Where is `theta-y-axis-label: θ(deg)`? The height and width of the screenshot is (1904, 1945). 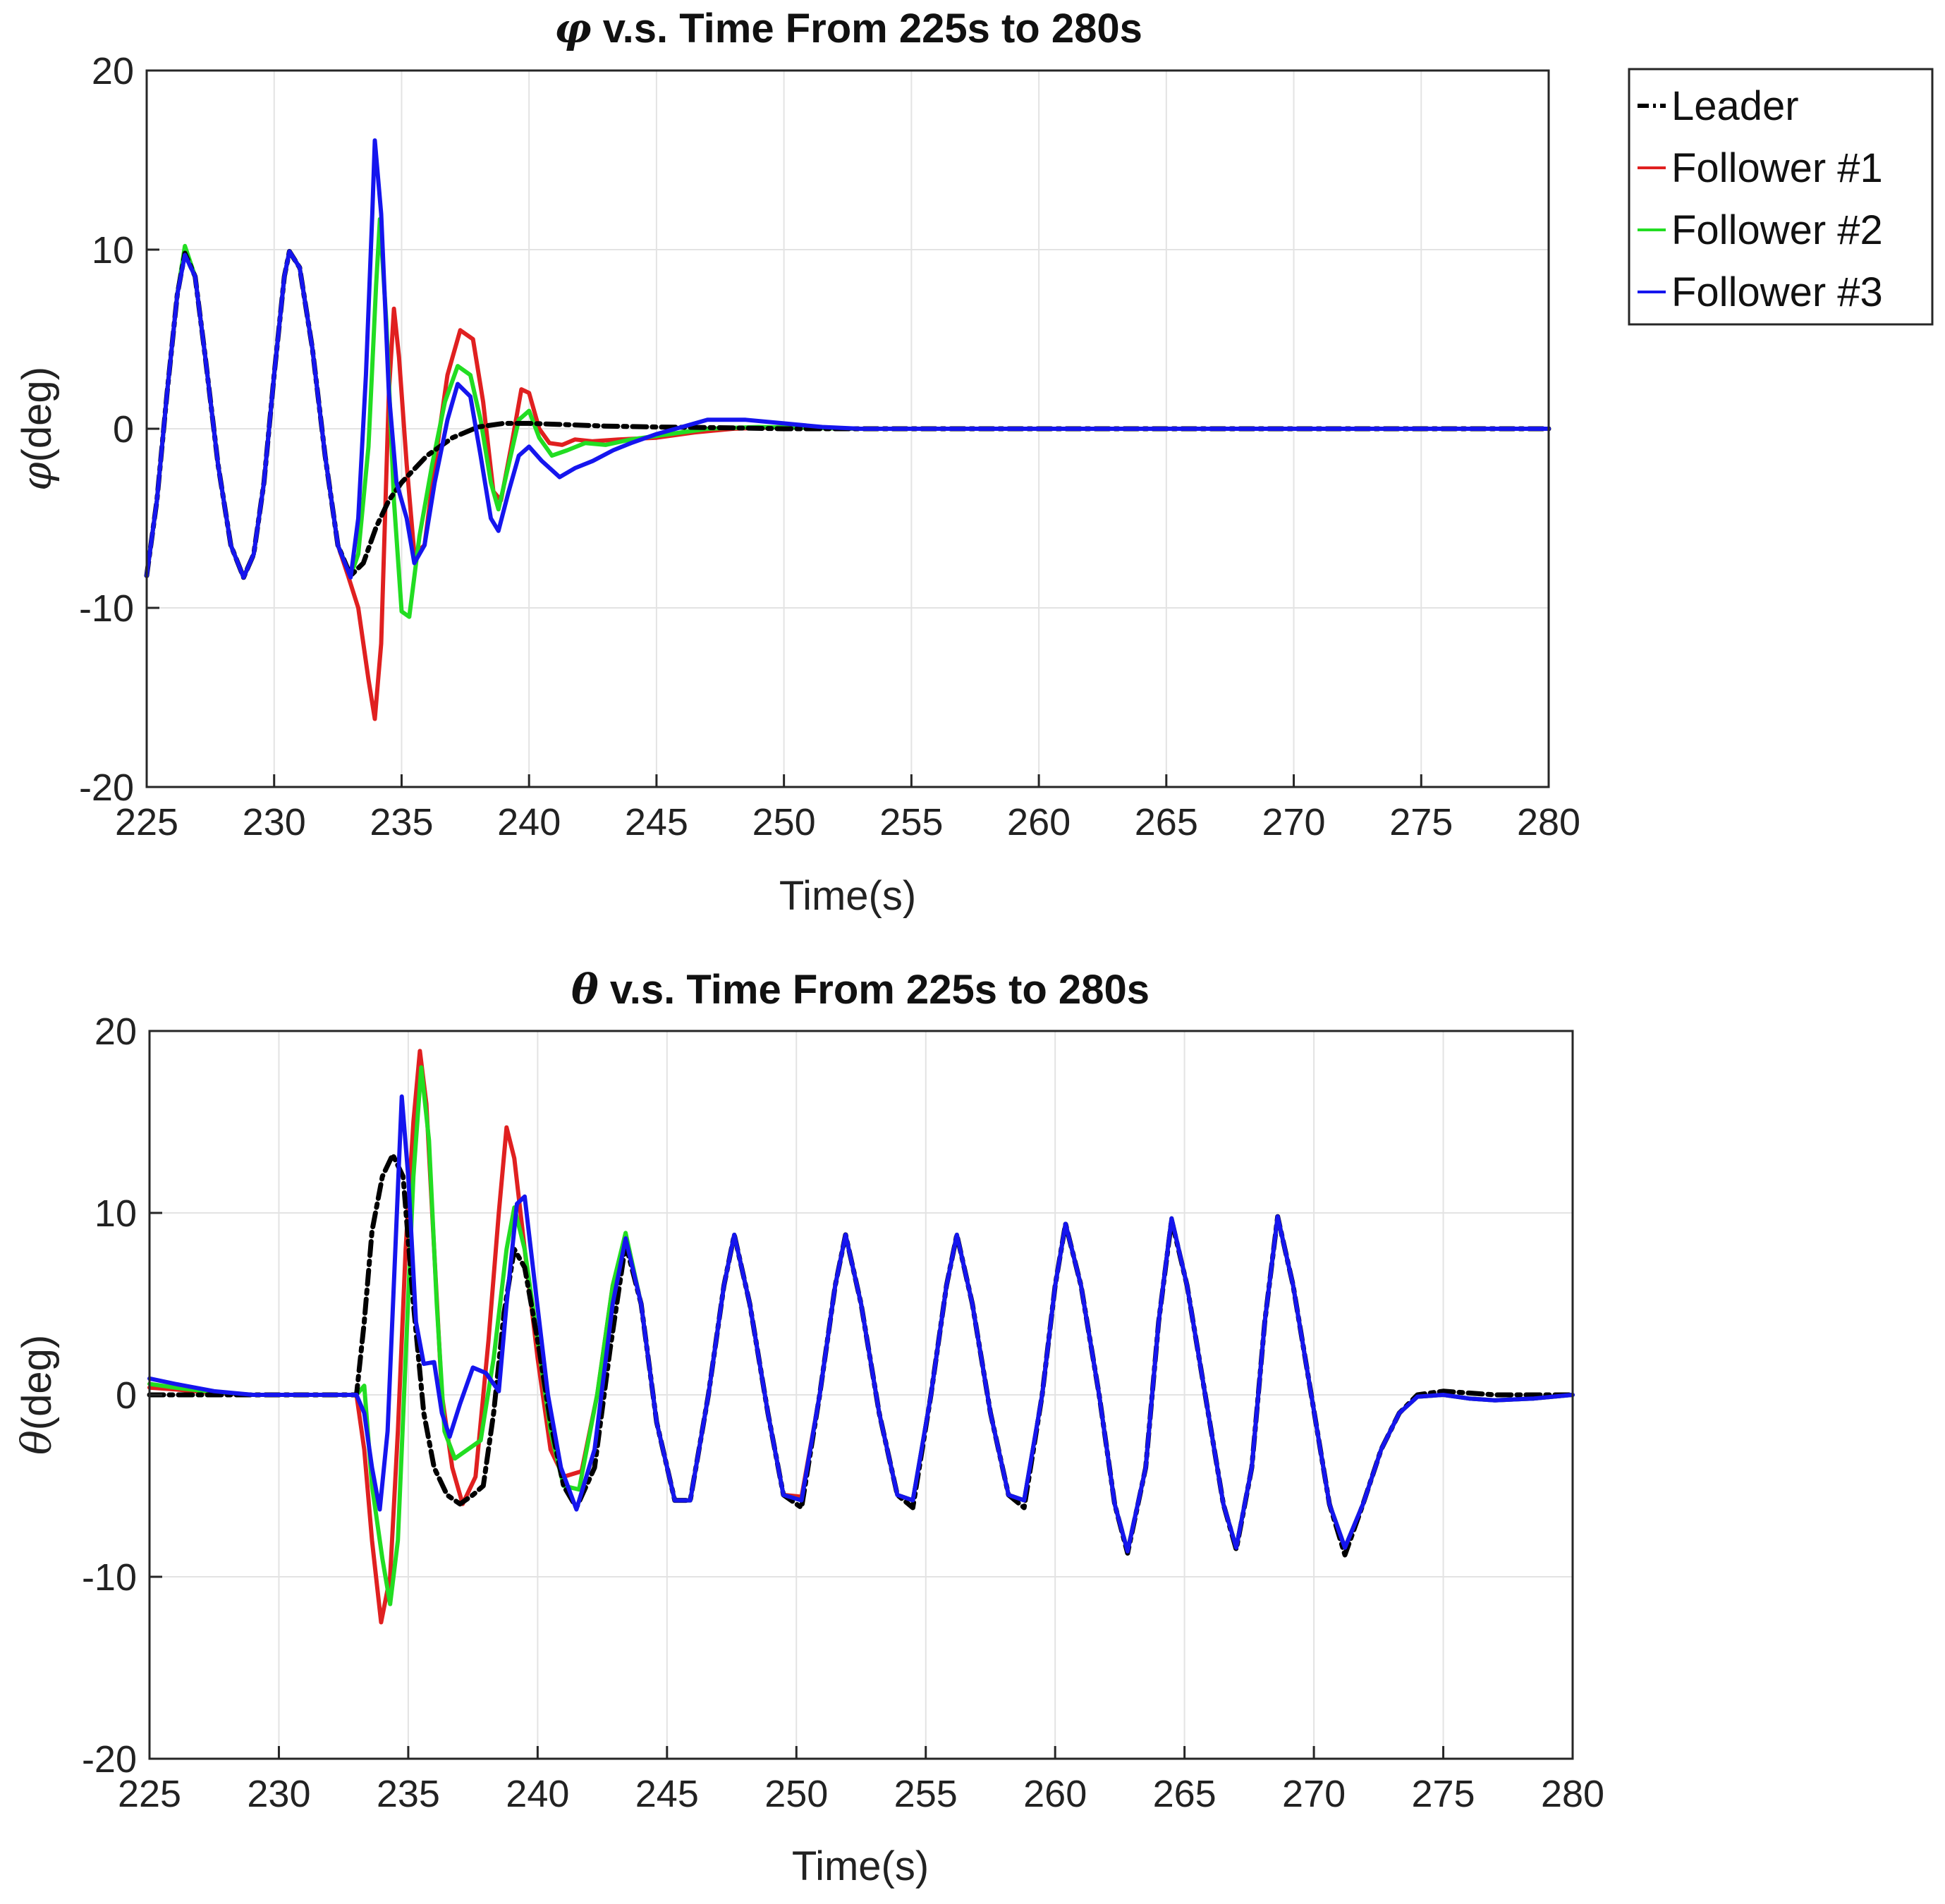 theta-y-axis-label: θ(deg) is located at coordinates (37, 1395).